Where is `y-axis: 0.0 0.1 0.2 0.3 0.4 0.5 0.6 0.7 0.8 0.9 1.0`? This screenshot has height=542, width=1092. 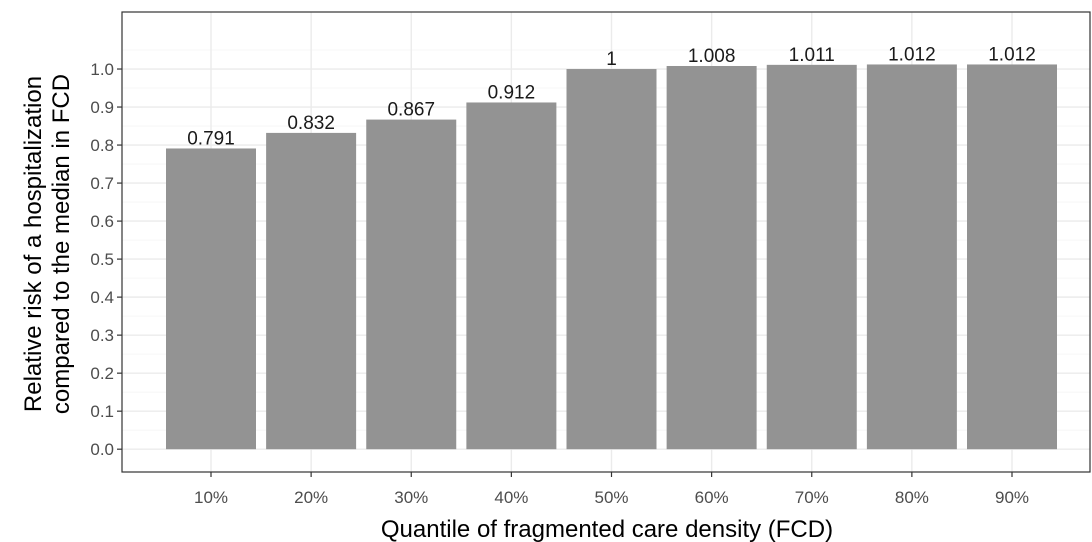 y-axis: 0.0 0.1 0.2 0.3 0.4 0.5 0.6 0.7 0.8 0.9 1.0 is located at coordinates (106, 259).